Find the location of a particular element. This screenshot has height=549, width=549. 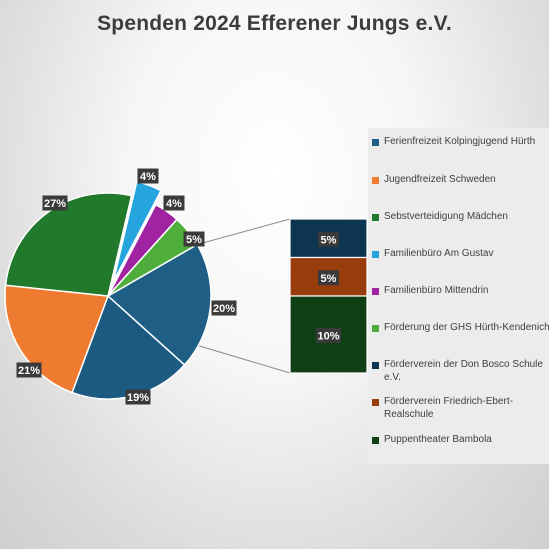

legend-label: Jugendfreizeit Schweden is located at coordinates (440, 179).